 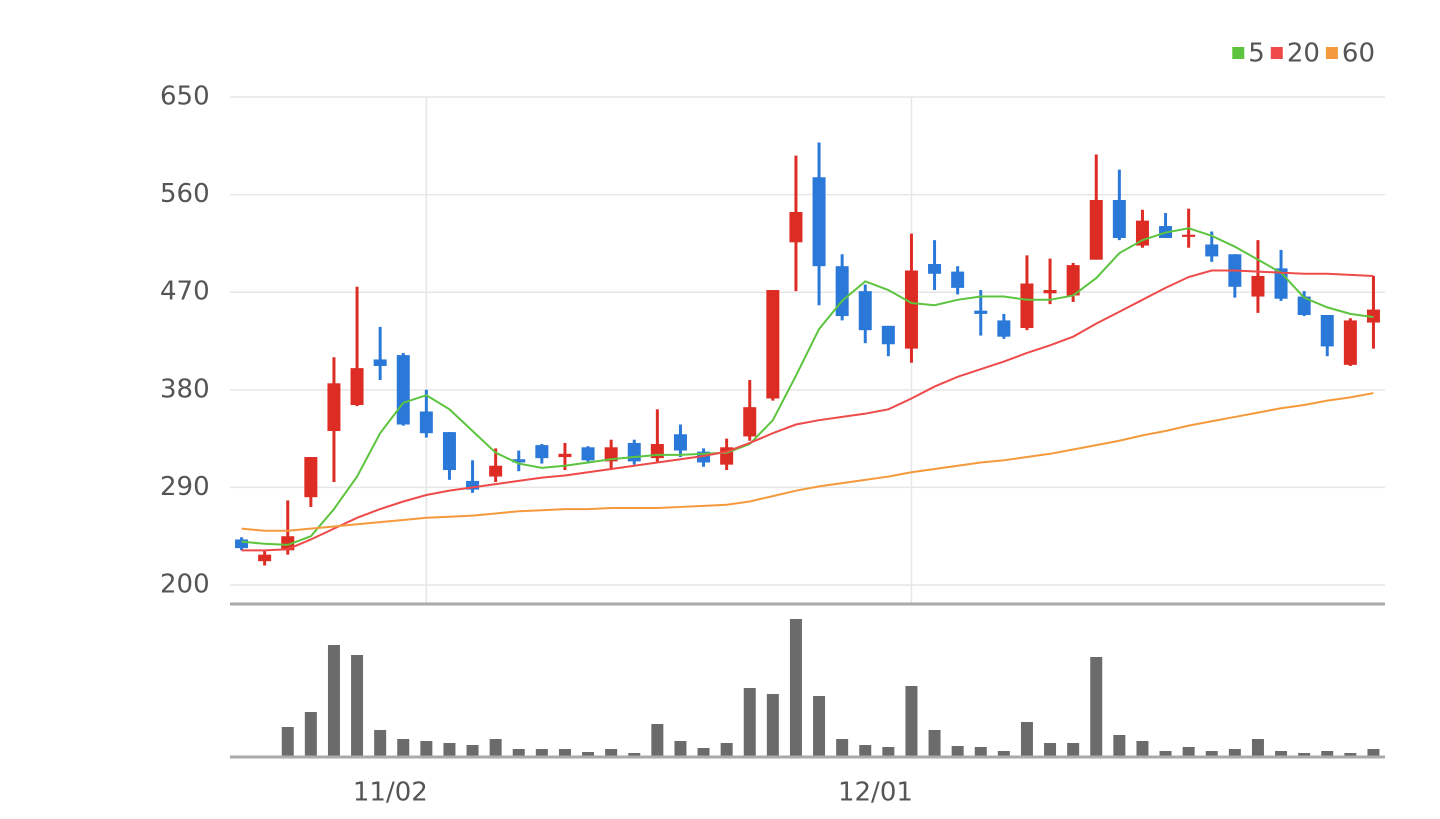 I want to click on ma-line, so click(x=807, y=462).